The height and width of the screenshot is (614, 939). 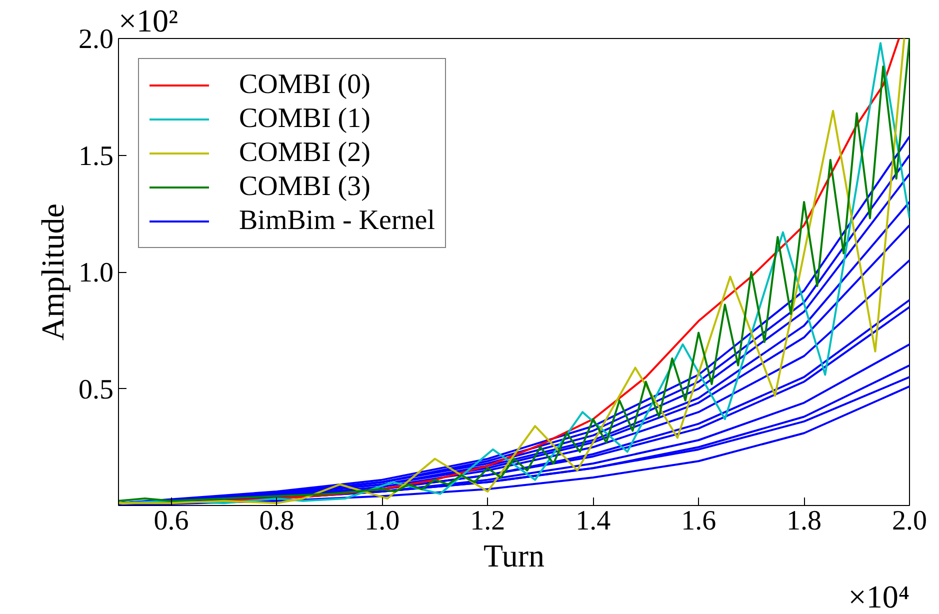 I want to click on x-tick-label: 1.2, so click(x=488, y=521).